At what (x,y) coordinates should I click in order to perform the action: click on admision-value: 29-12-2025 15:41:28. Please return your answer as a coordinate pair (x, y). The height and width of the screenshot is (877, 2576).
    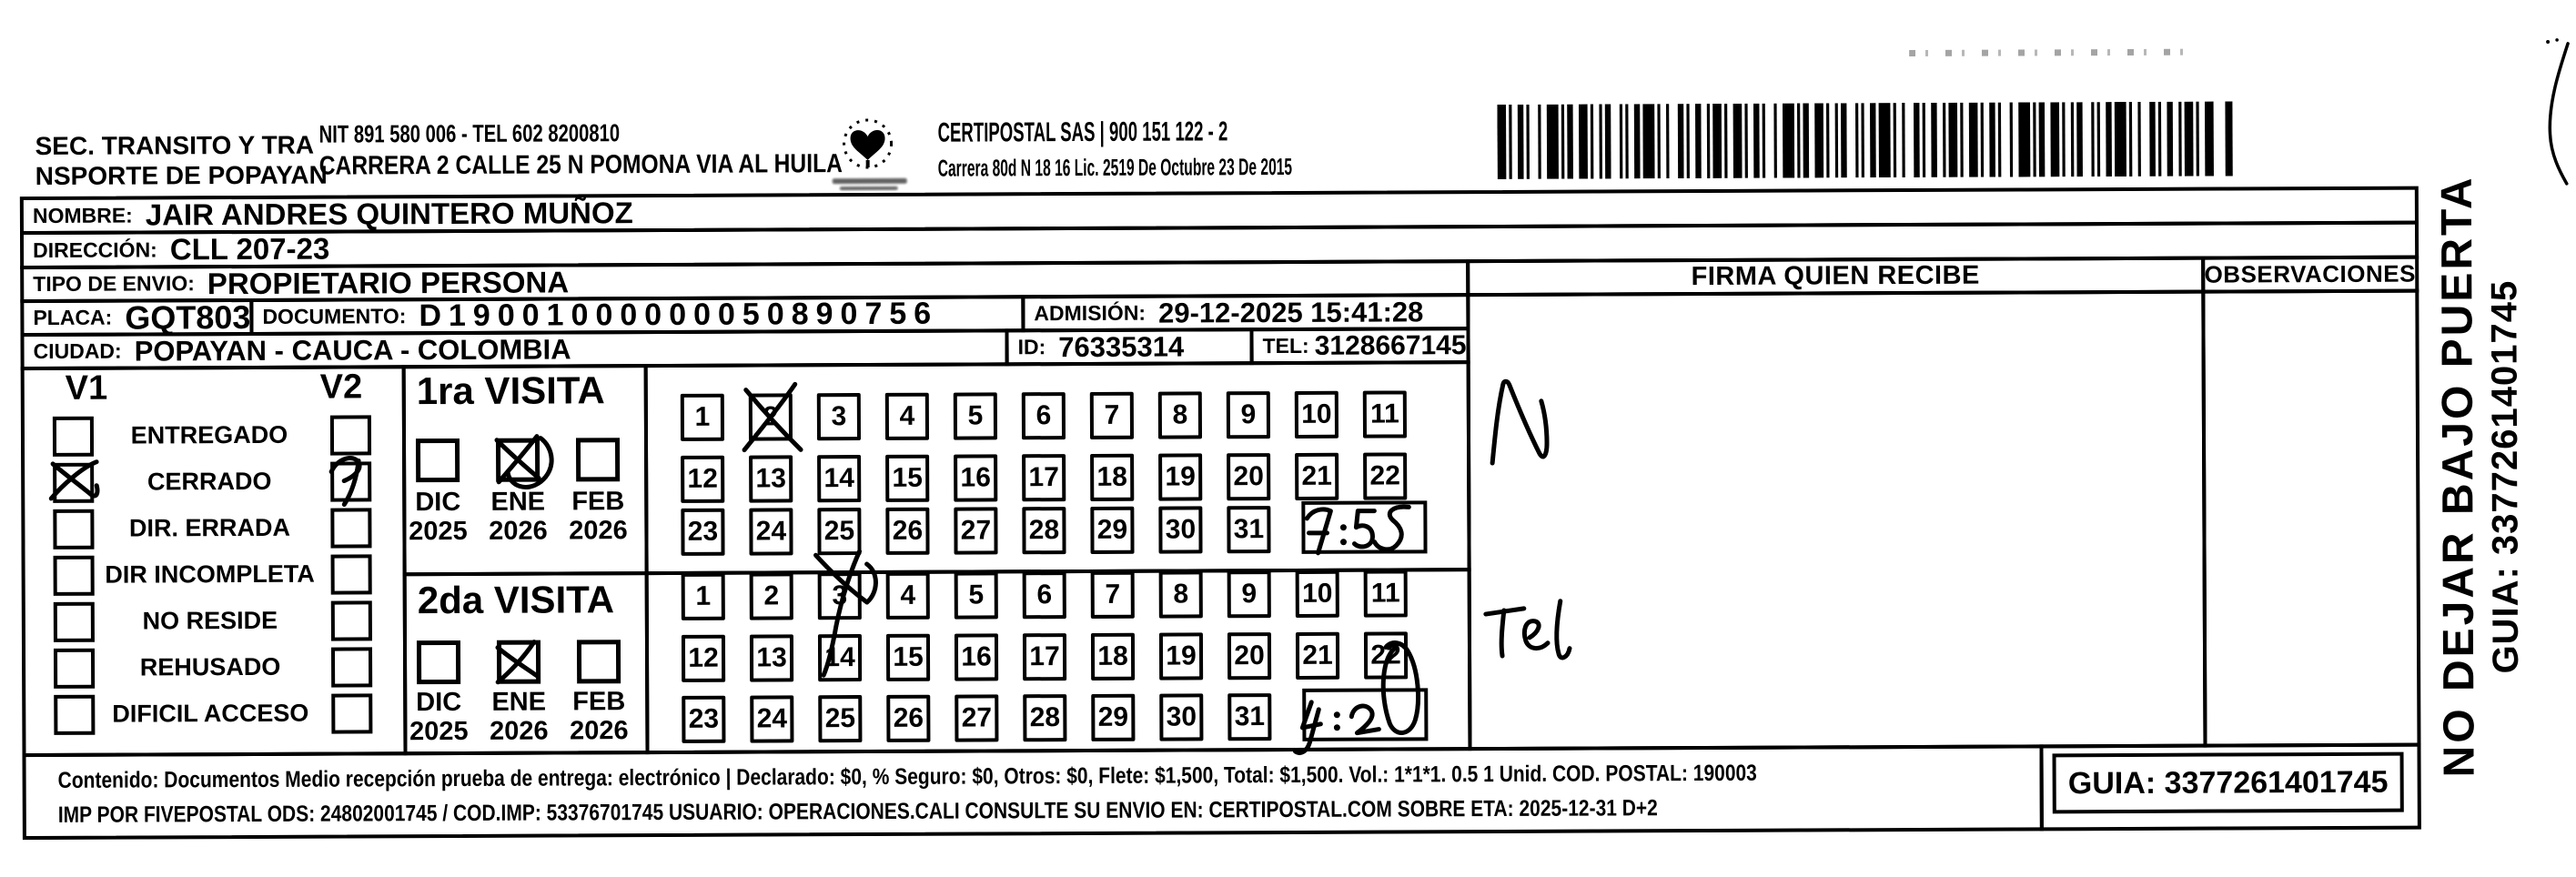
    Looking at the image, I should click on (1290, 312).